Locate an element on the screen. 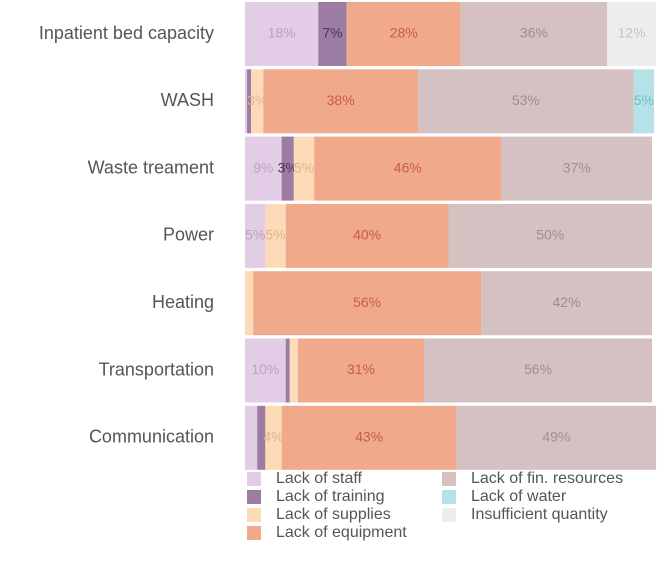 The height and width of the screenshot is (576, 665). value-label: 31% is located at coordinates (361, 369).